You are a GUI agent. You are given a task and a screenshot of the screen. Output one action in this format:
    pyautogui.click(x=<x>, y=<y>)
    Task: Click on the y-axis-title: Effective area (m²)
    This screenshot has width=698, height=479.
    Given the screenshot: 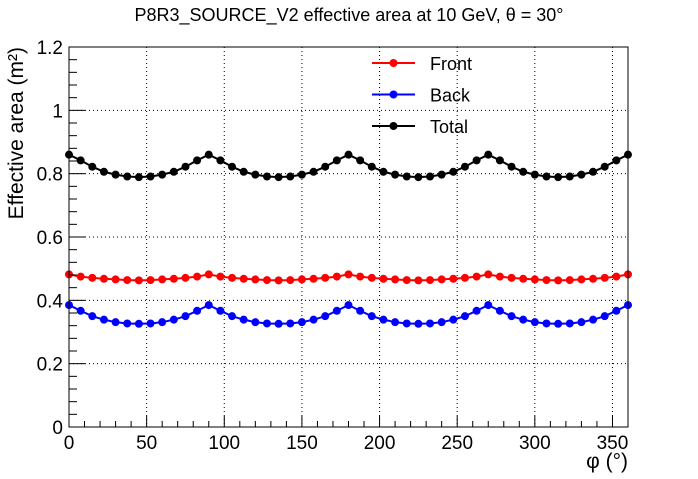 What is the action you would take?
    pyautogui.click(x=16, y=133)
    